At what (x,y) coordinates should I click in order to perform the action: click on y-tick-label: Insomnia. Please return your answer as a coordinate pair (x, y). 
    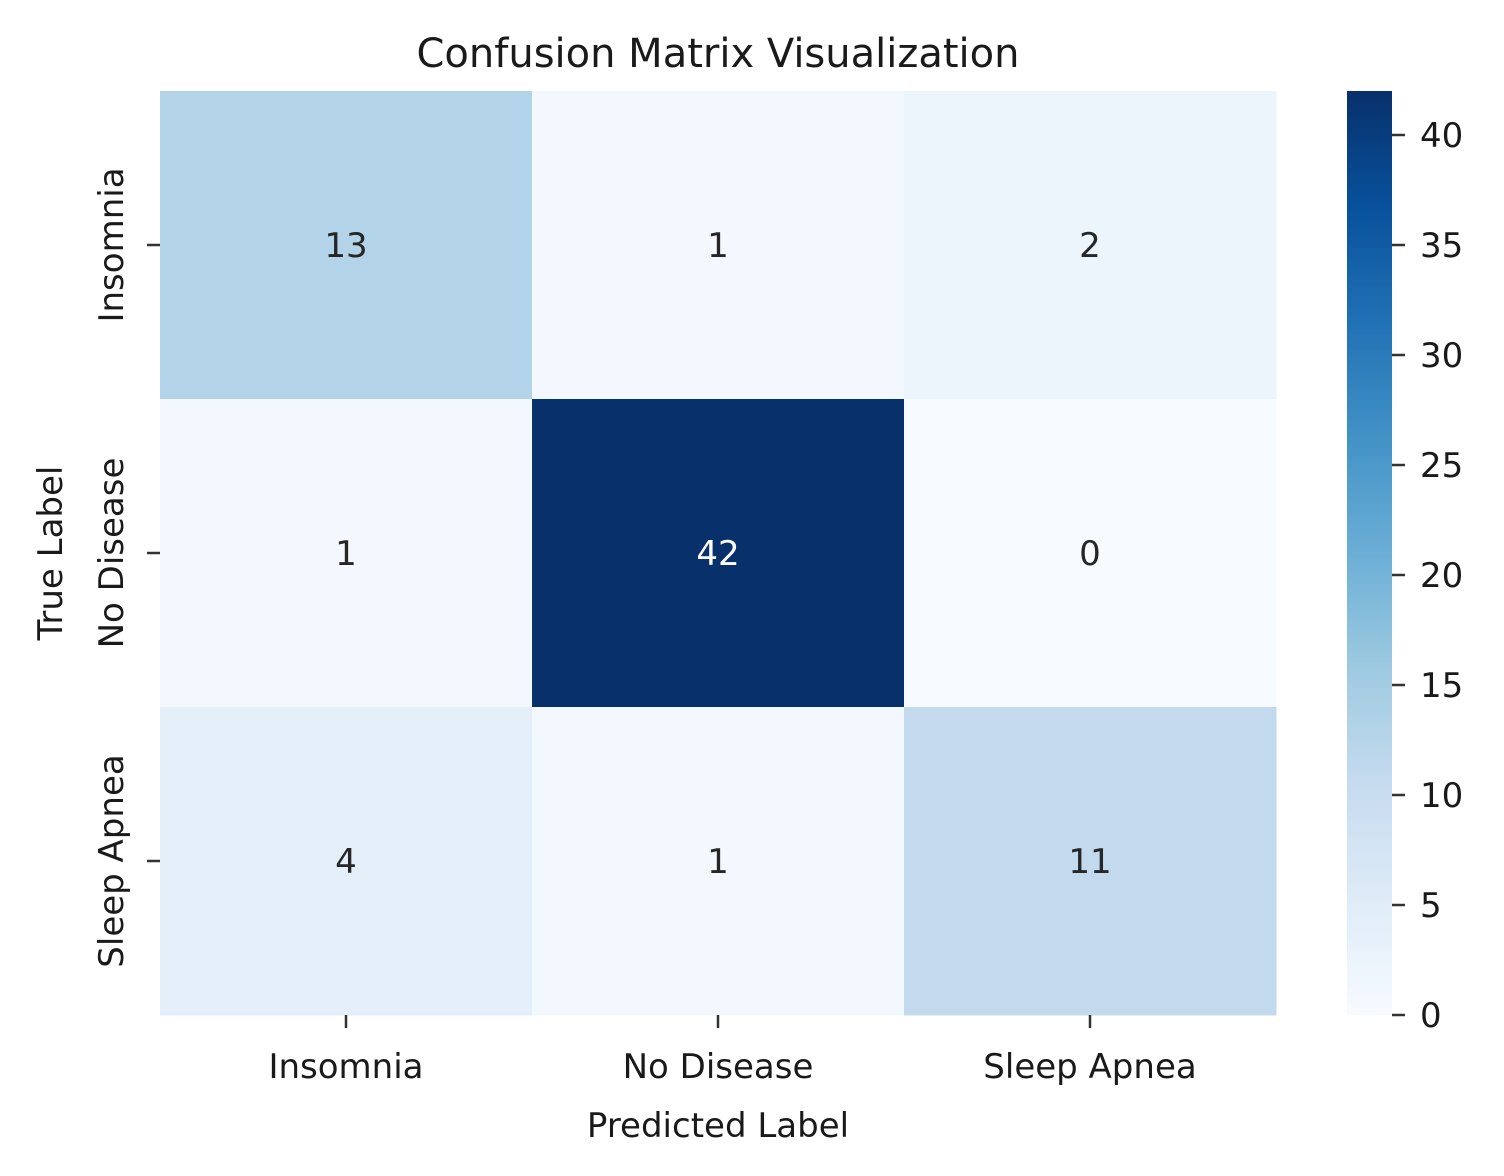
    Looking at the image, I should click on (112, 244).